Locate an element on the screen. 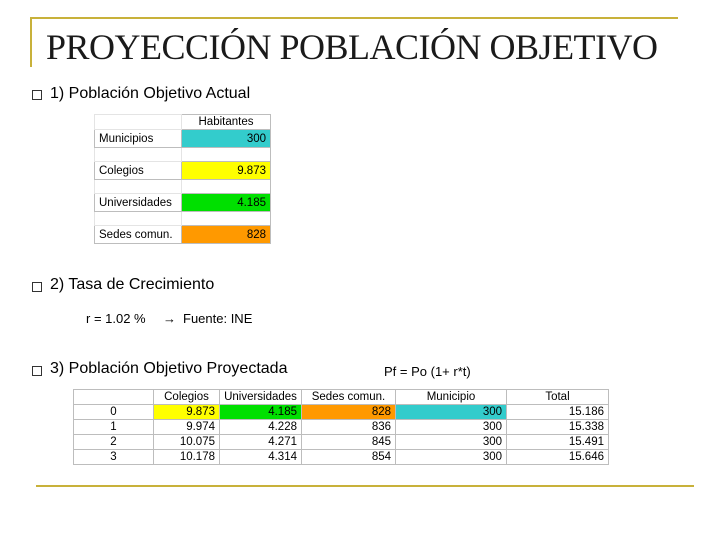 The image size is (720, 540). cell-colegios: 9.873 is located at coordinates (186, 412).